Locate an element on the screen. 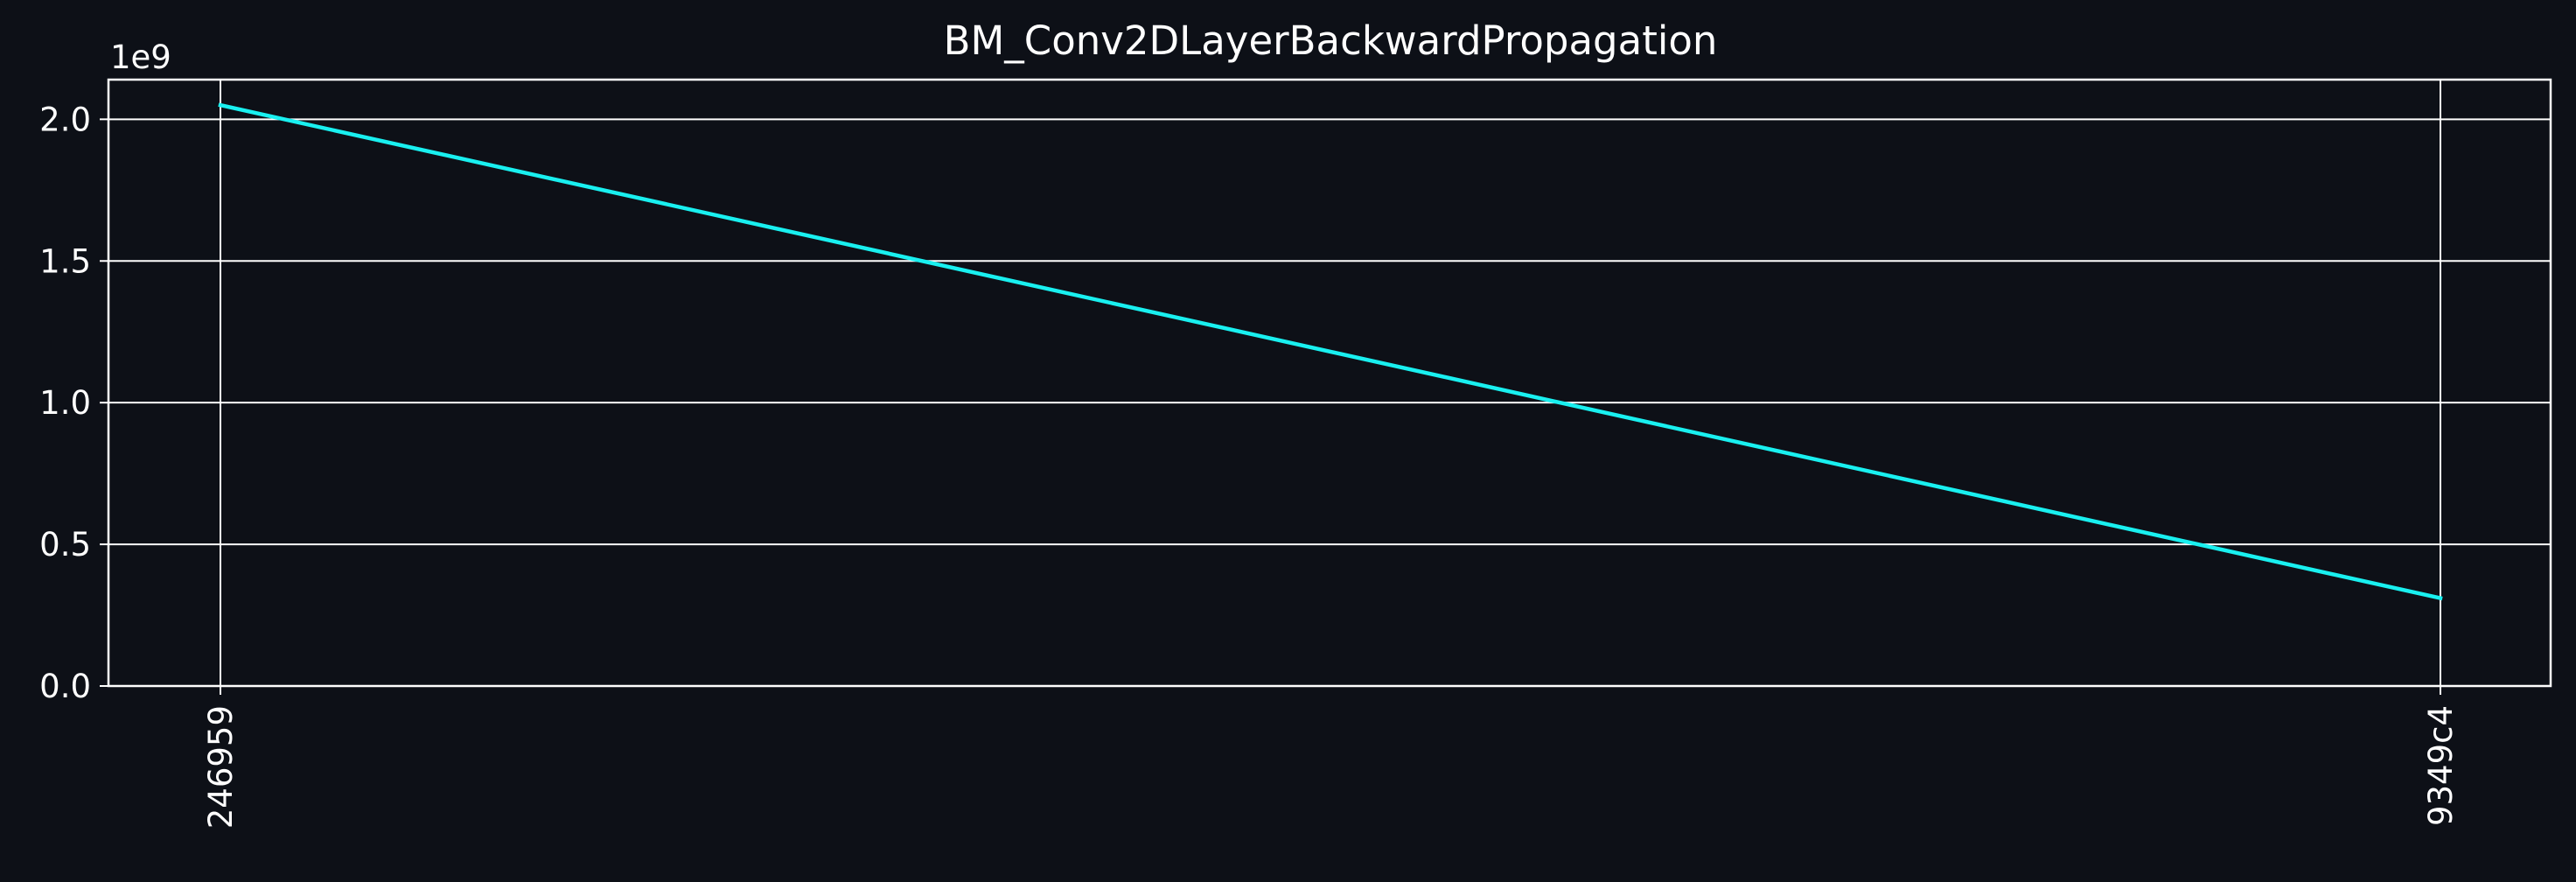 The image size is (2576, 882). y-offset-label: 1e9 is located at coordinates (140, 57).